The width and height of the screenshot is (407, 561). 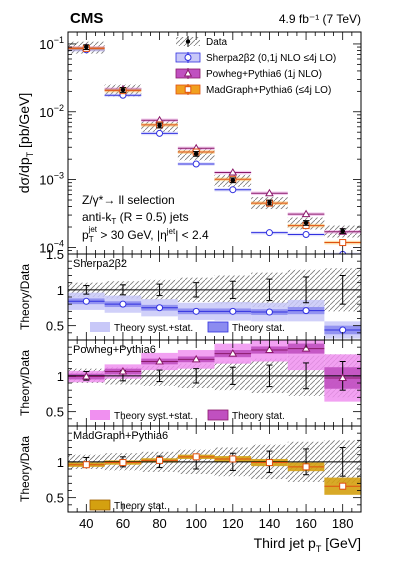 What do you see at coordinates (320, 19) in the screenshot?
I see `luminosity-label: 4.9 fb⁻¹ (7 TeV)` at bounding box center [320, 19].